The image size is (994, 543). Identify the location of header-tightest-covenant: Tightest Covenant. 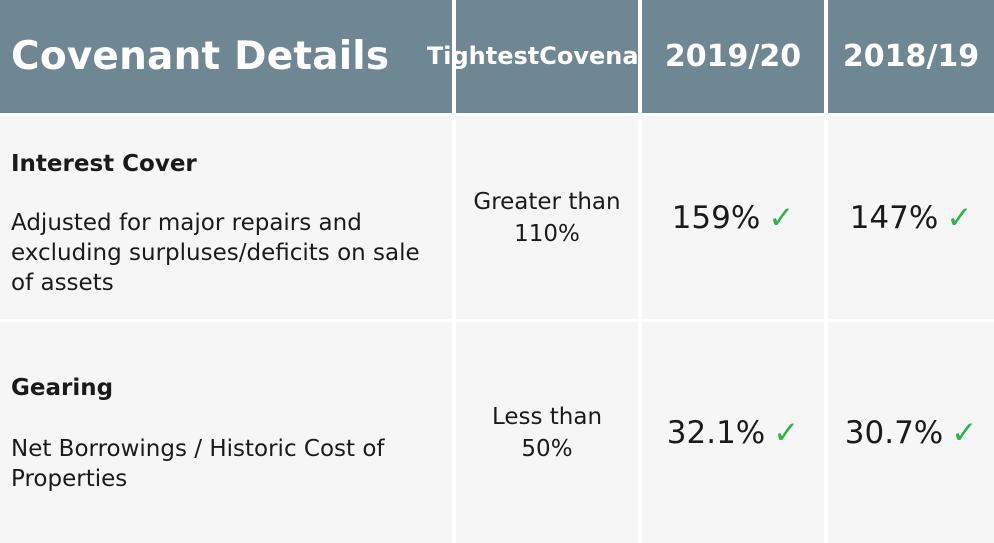
(547, 56).